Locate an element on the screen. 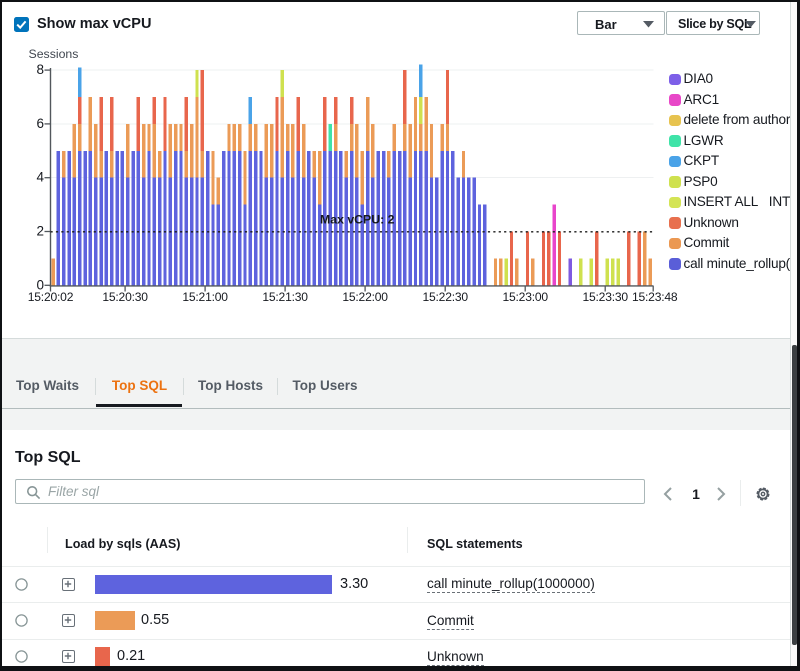  svg-text: 8 is located at coordinates (40, 69).